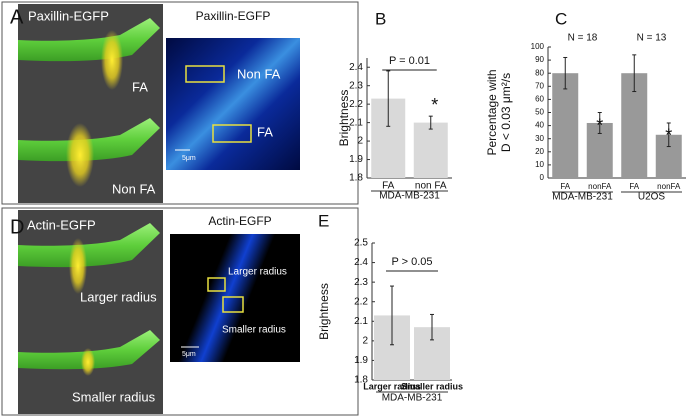 The image size is (689, 419). Describe the element at coordinates (118, 296) in the screenshot. I see `cell-region-label: Larger radius` at that location.